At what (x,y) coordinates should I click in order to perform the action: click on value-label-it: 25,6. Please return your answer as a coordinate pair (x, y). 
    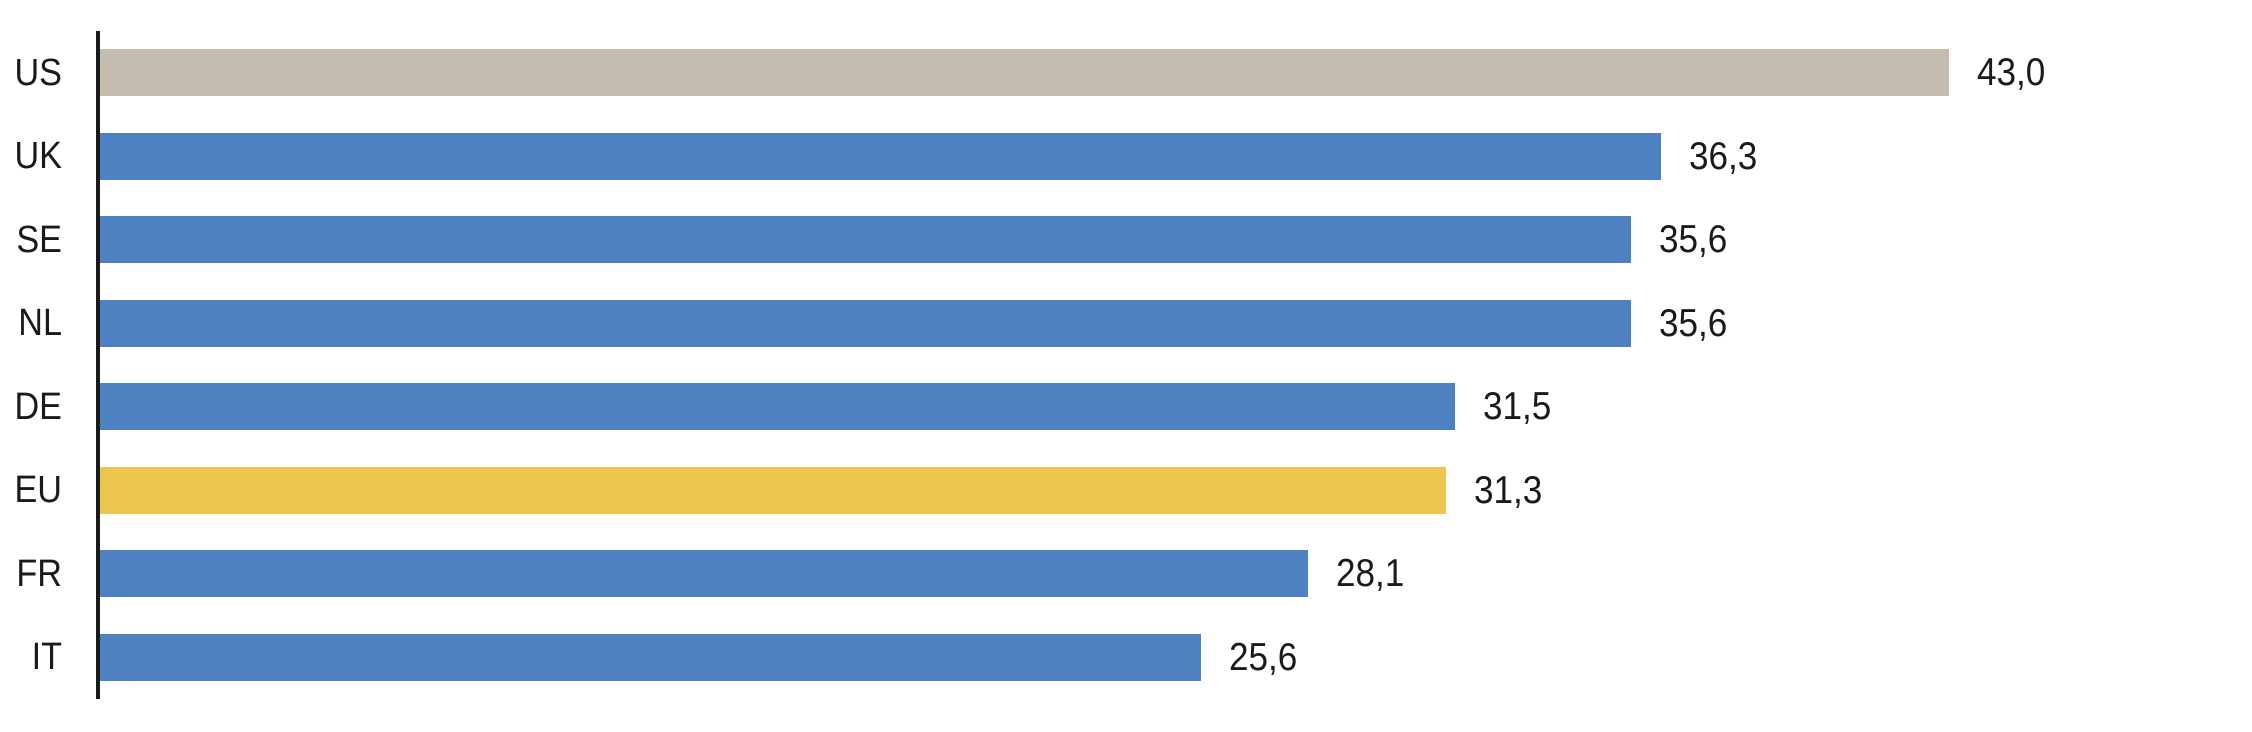
    Looking at the image, I should click on (1263, 657).